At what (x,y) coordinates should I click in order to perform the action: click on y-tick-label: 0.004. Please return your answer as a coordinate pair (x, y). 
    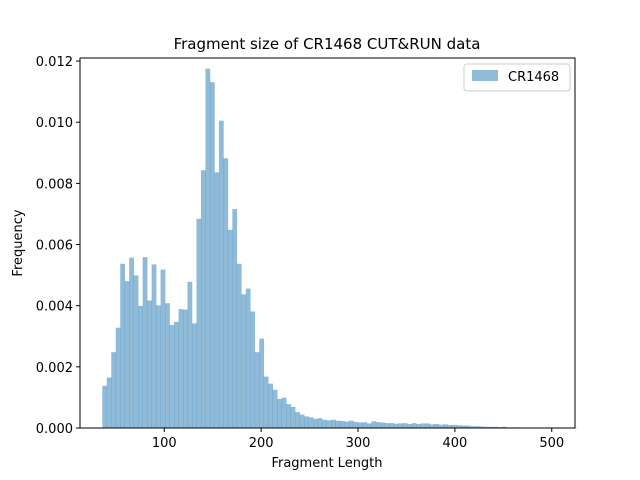
    Looking at the image, I should click on (54, 307).